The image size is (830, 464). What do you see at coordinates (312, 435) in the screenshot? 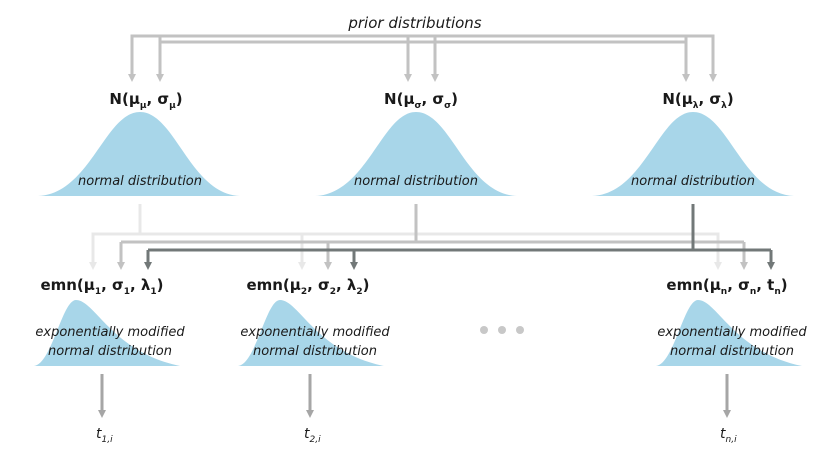
I see `output-label-2: t2,i` at bounding box center [312, 435].